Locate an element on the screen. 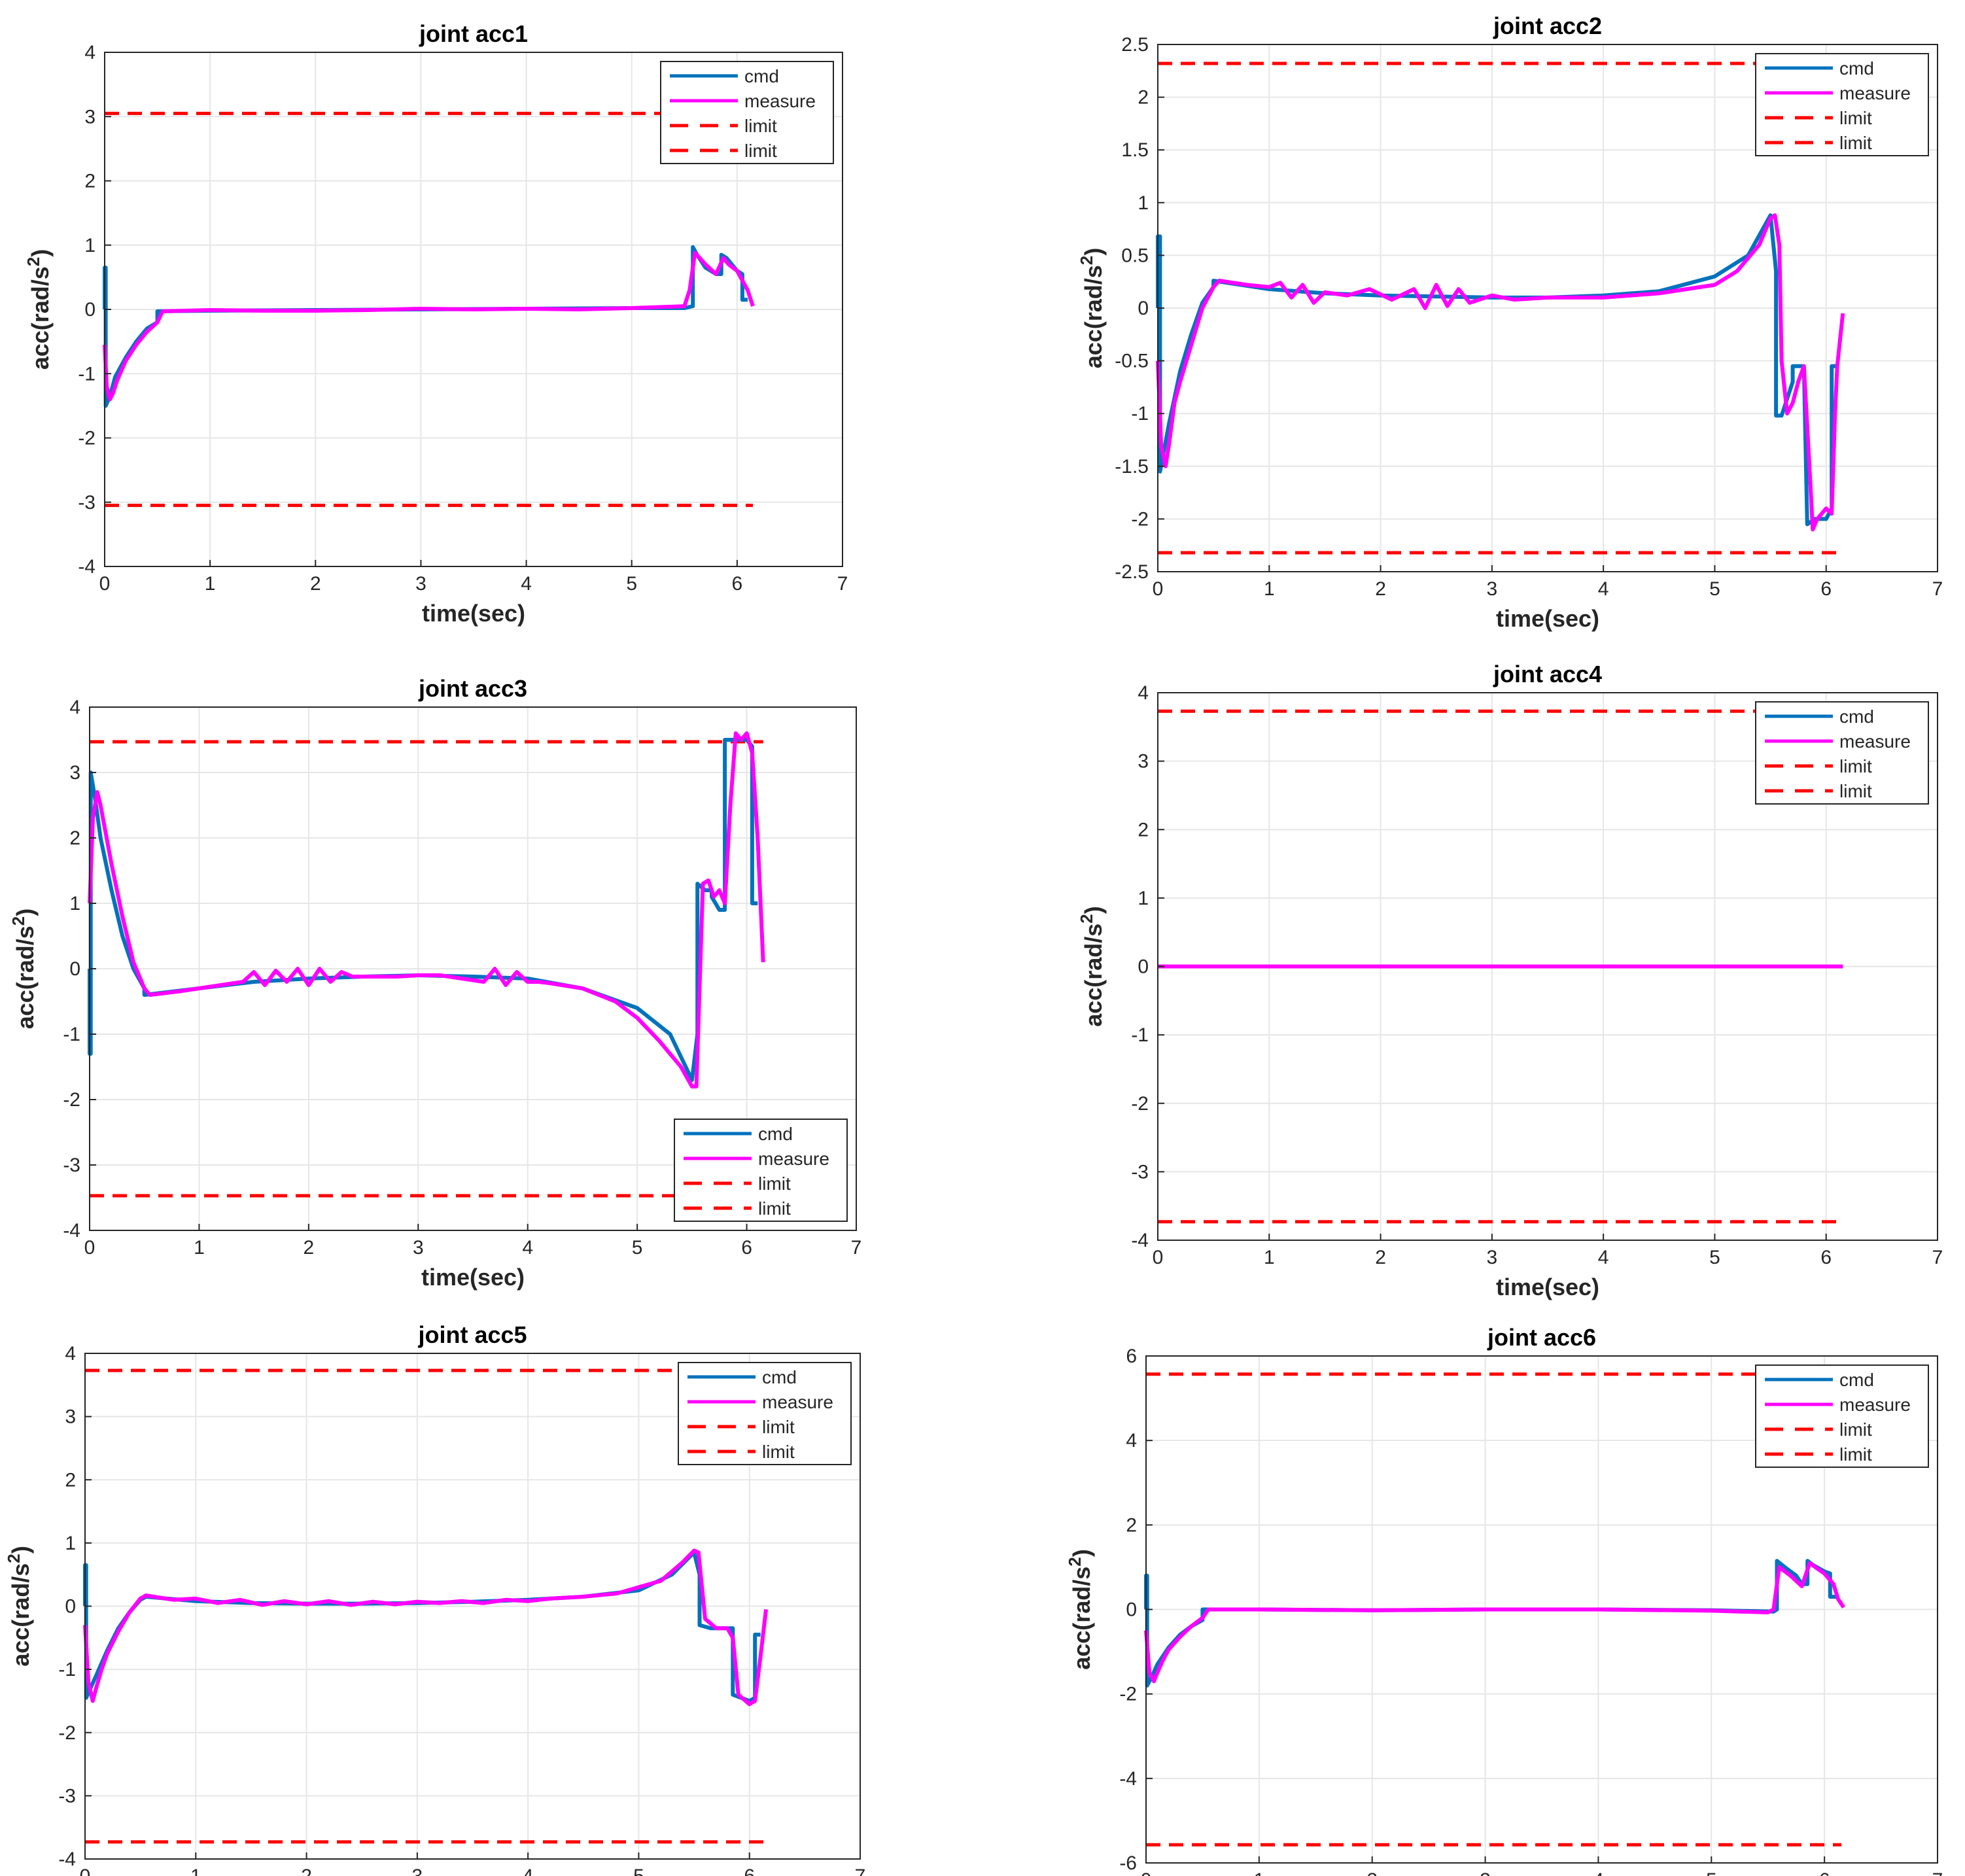  y-tick-label: 2.5 is located at coordinates (1135, 45).